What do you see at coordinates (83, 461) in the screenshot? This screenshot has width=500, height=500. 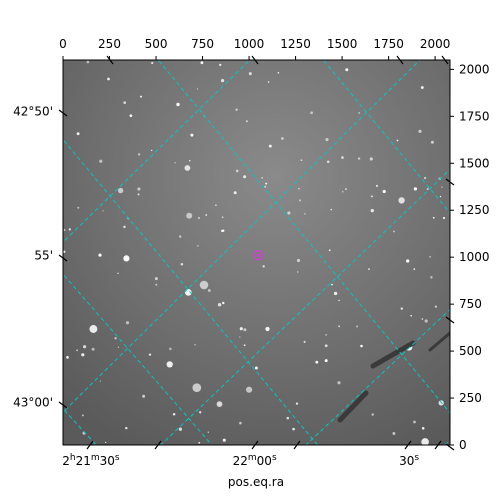 I see `ra-label-value: 21` at bounding box center [83, 461].